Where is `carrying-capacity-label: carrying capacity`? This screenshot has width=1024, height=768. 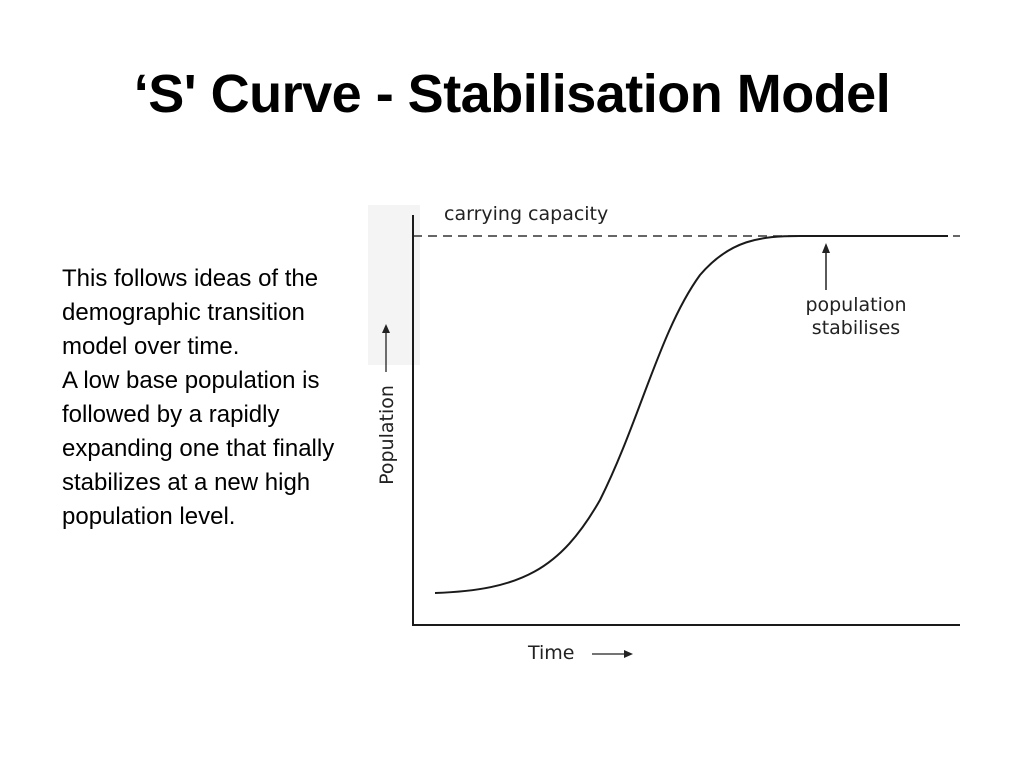 carrying-capacity-label: carrying capacity is located at coordinates (526, 214).